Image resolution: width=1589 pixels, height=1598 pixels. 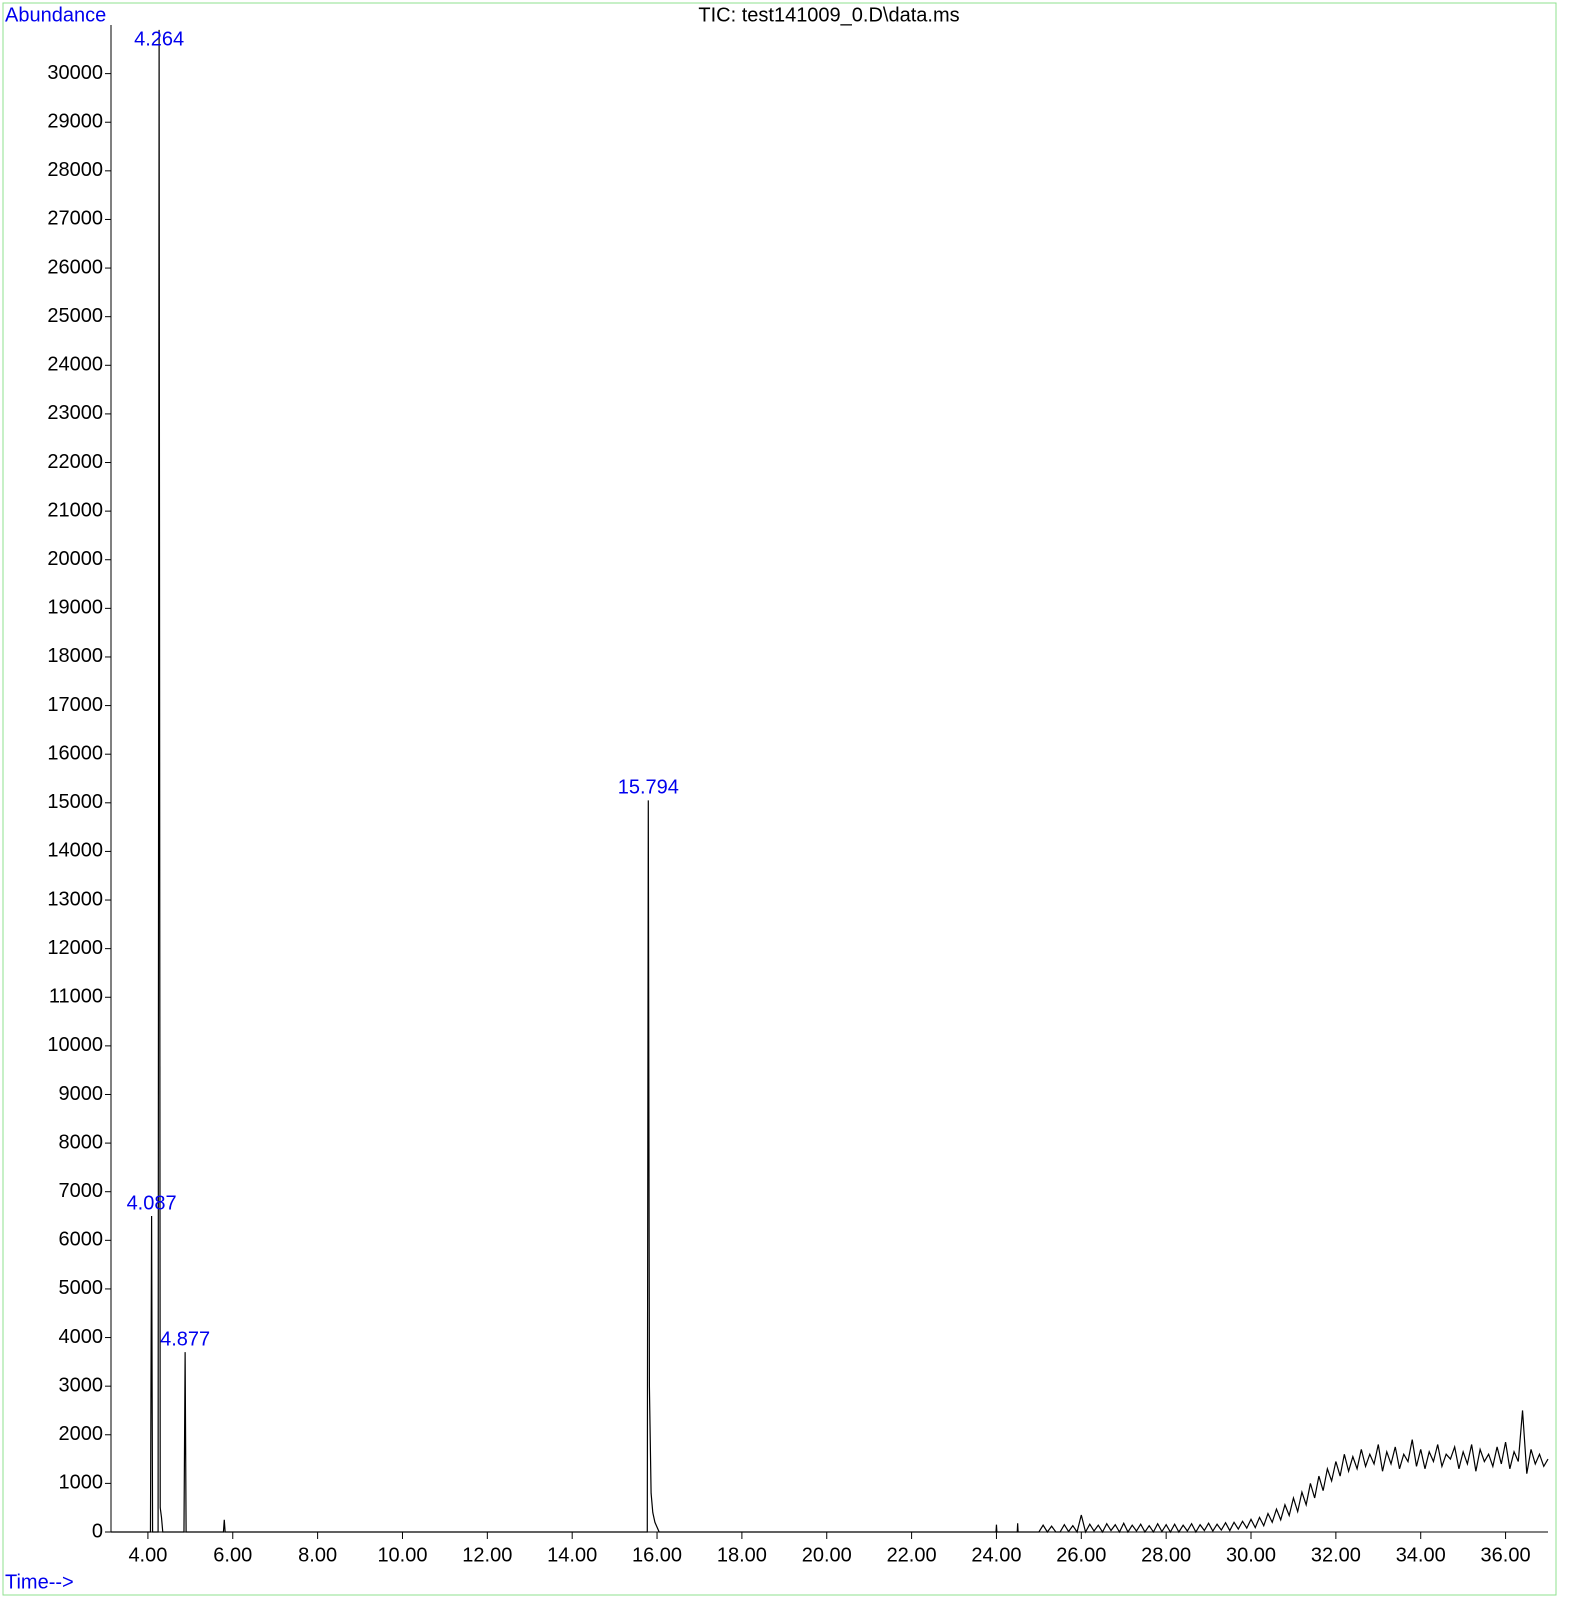 I want to click on y-tick-label: 18000, so click(x=75, y=656).